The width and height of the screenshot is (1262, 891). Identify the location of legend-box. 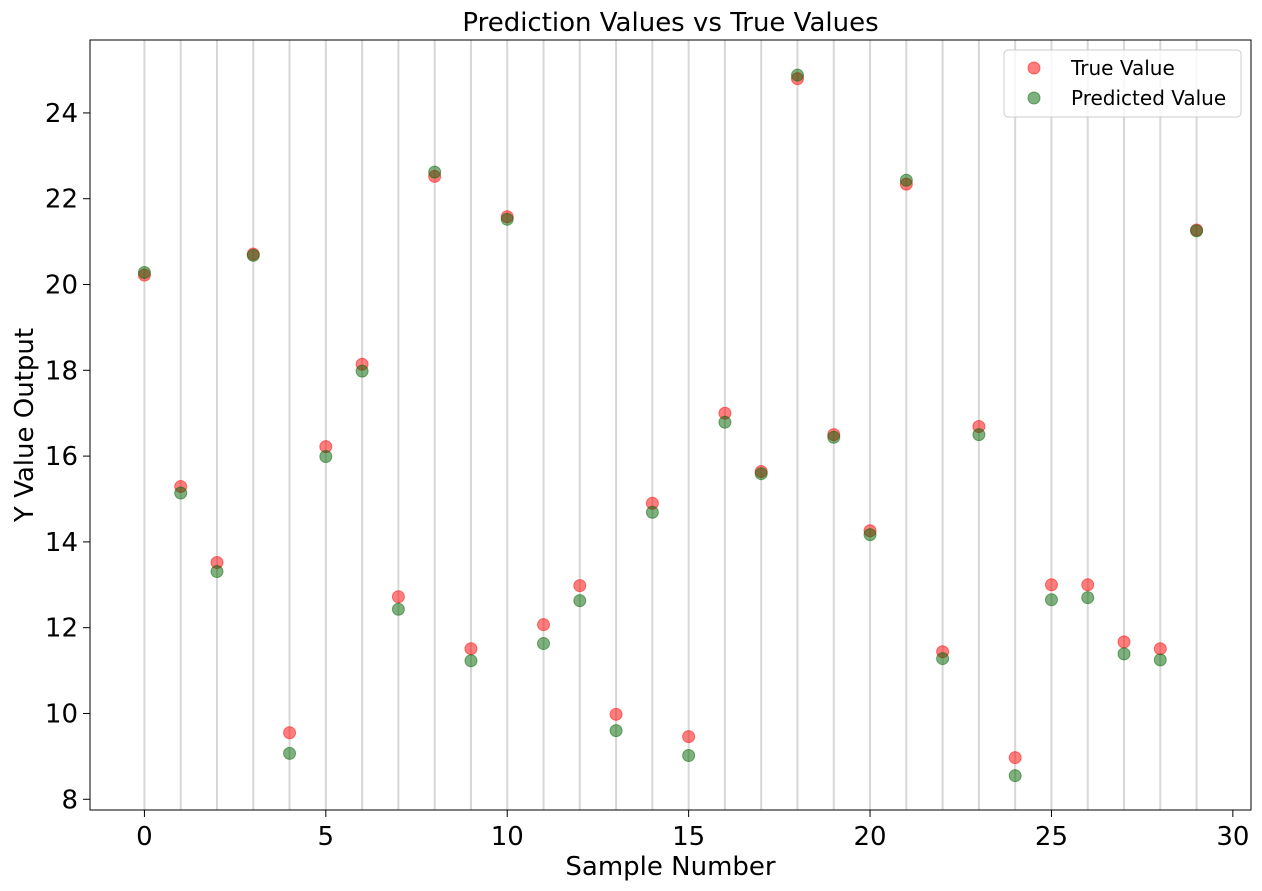
(1122, 83).